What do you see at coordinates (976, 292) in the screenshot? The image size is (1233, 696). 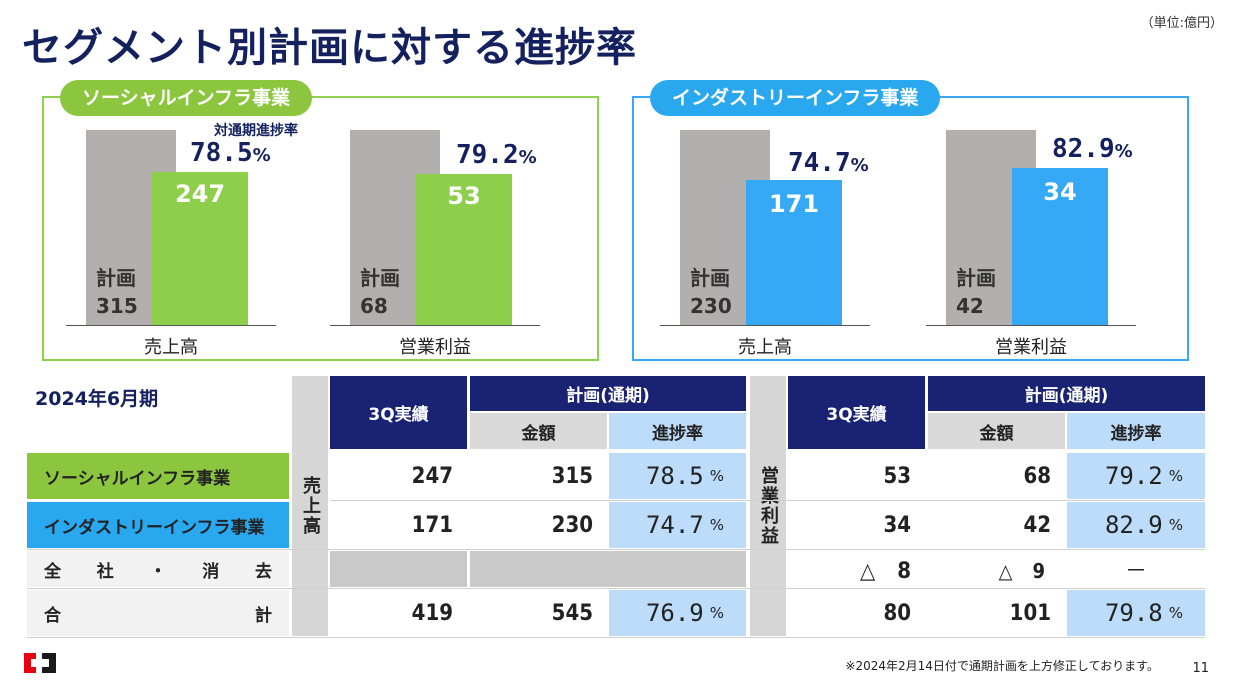 I see `plan-text: 計画 42` at bounding box center [976, 292].